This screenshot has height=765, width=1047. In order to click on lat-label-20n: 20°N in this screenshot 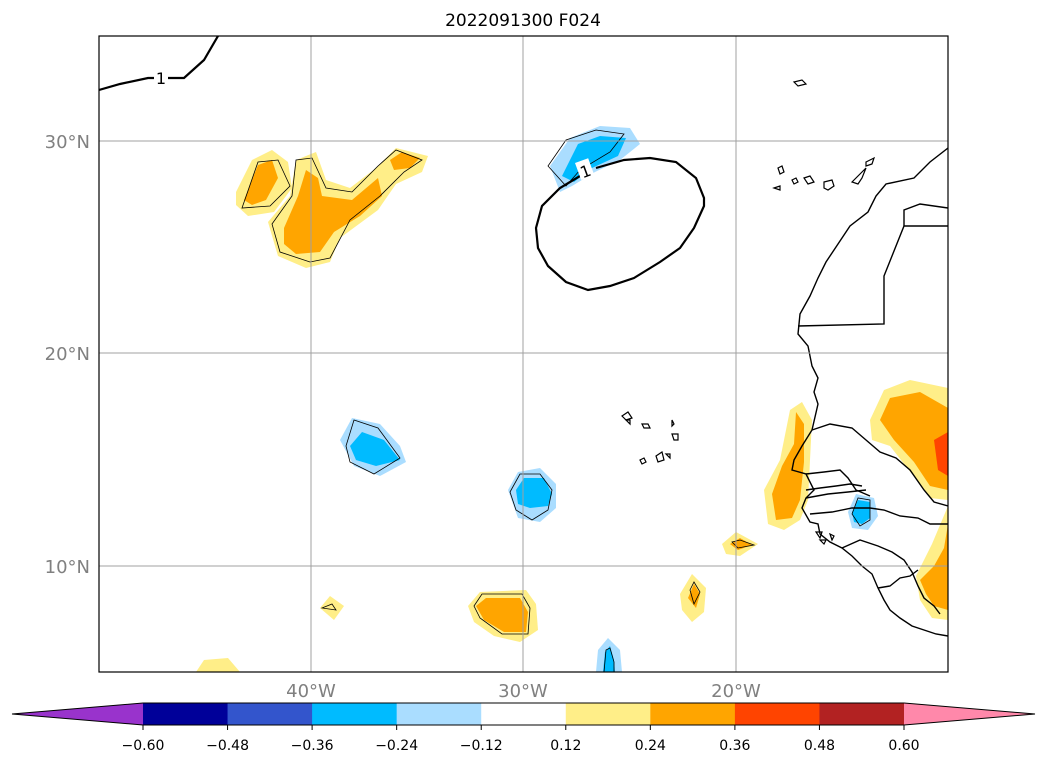, I will do `click(67, 354)`.